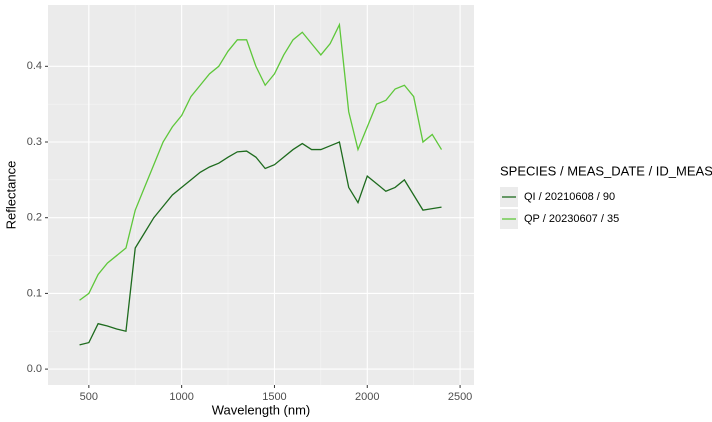 The height and width of the screenshot is (422, 712). Describe the element at coordinates (261, 409) in the screenshot. I see `x-axis-title: Wavelength (nm)` at that location.